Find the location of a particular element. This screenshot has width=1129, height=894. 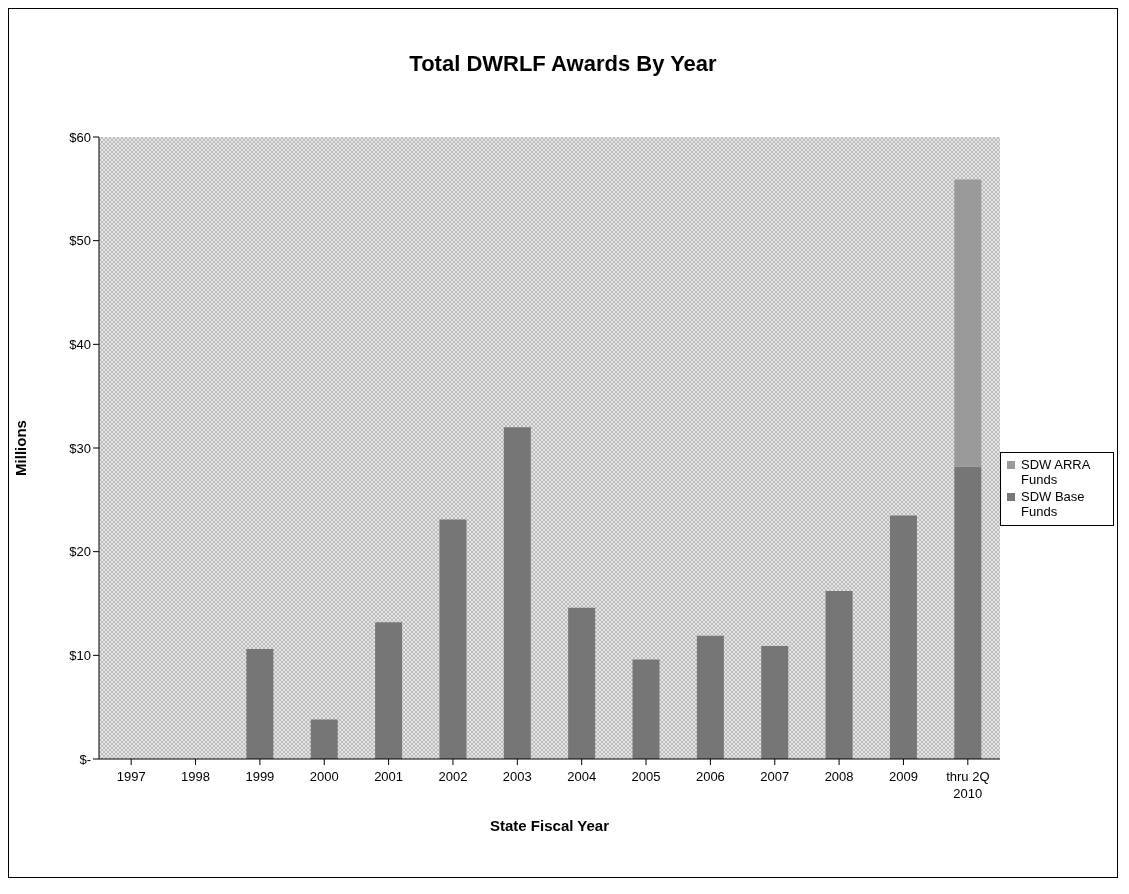

x-tick-label: 2006 is located at coordinates (710, 776).